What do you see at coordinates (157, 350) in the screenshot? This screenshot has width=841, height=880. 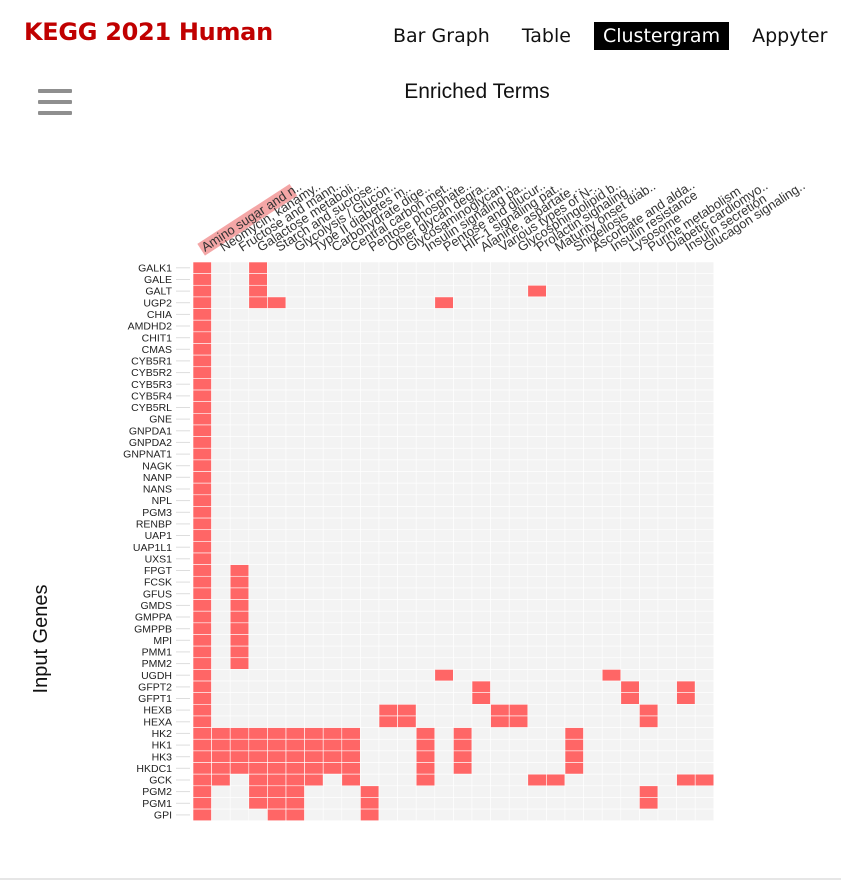 I see `row-label: CMAS` at bounding box center [157, 350].